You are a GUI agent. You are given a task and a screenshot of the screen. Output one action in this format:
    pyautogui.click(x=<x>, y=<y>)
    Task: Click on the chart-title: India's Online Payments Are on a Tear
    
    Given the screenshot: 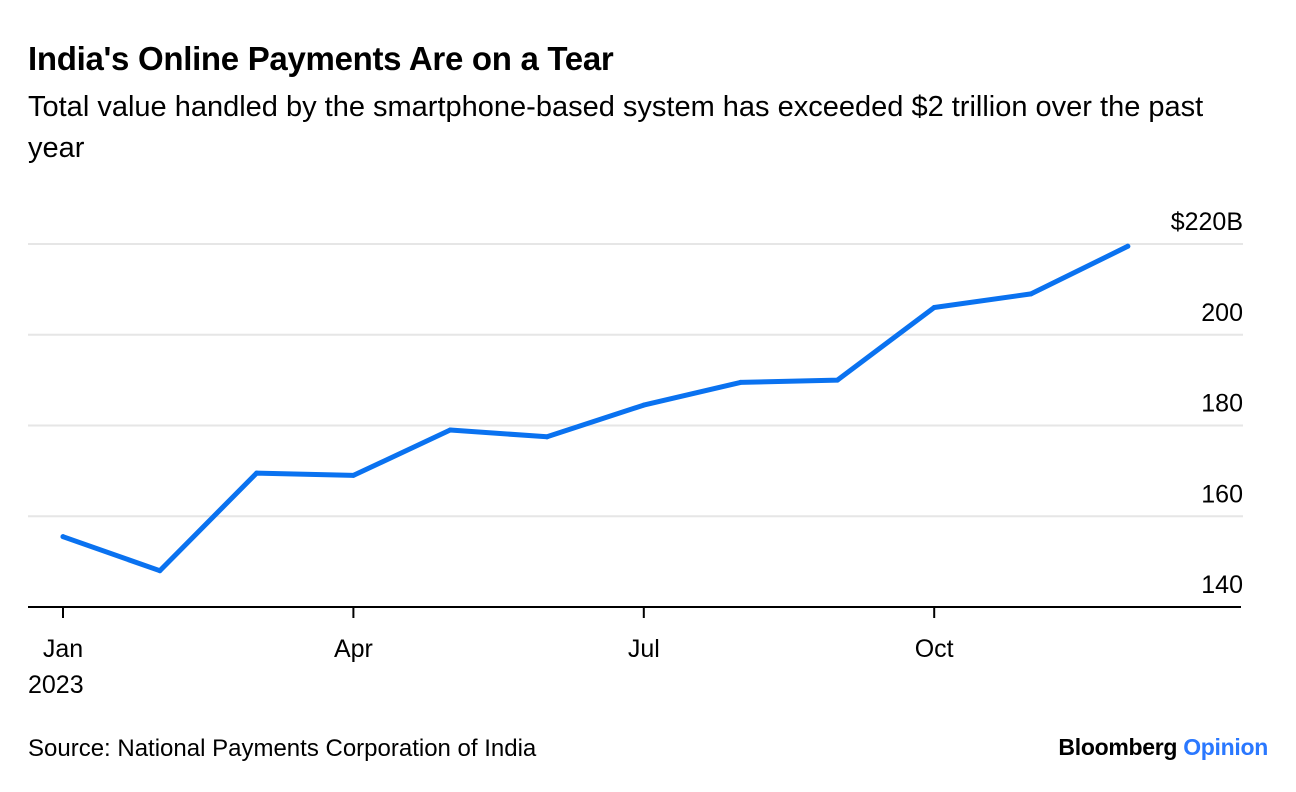 What is the action you would take?
    pyautogui.click(x=321, y=58)
    